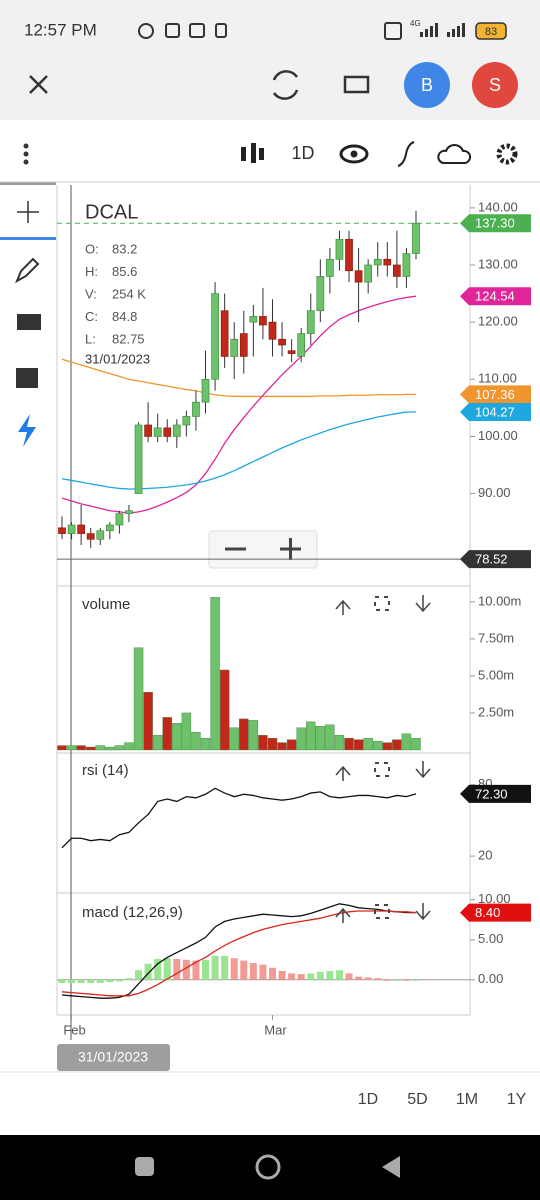  I want to click on tool-selected, so click(28, 238).